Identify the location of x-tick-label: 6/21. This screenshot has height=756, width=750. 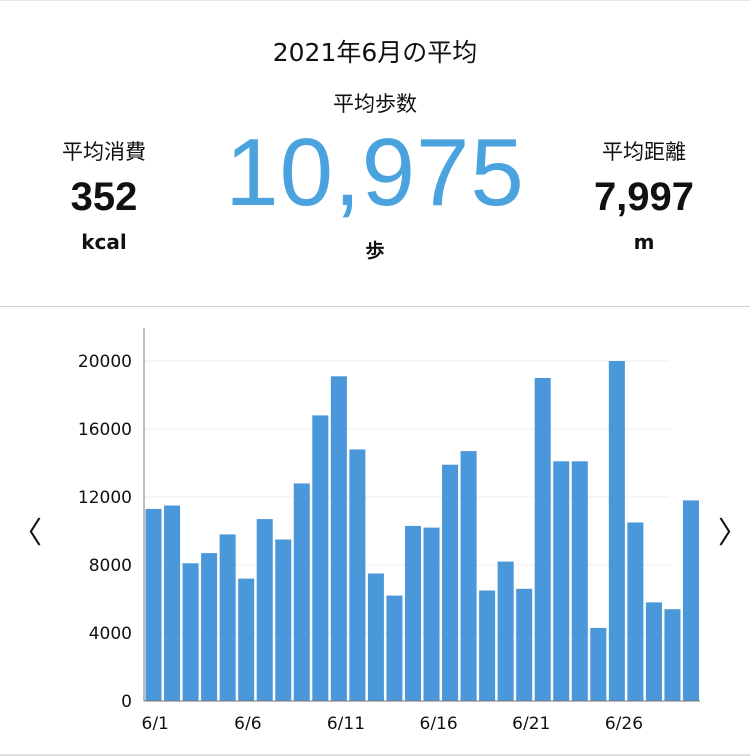
(531, 722).